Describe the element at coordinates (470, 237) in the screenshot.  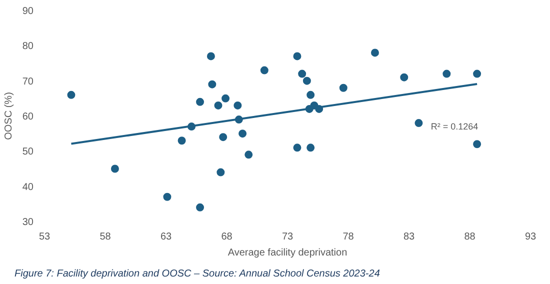
I see `x-tick-label: 88` at that location.